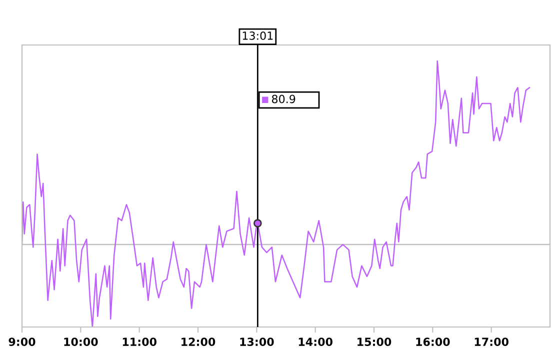 Image resolution: width=555 pixels, height=349 pixels. I want to click on x-tick-label: 15:00, so click(375, 342).